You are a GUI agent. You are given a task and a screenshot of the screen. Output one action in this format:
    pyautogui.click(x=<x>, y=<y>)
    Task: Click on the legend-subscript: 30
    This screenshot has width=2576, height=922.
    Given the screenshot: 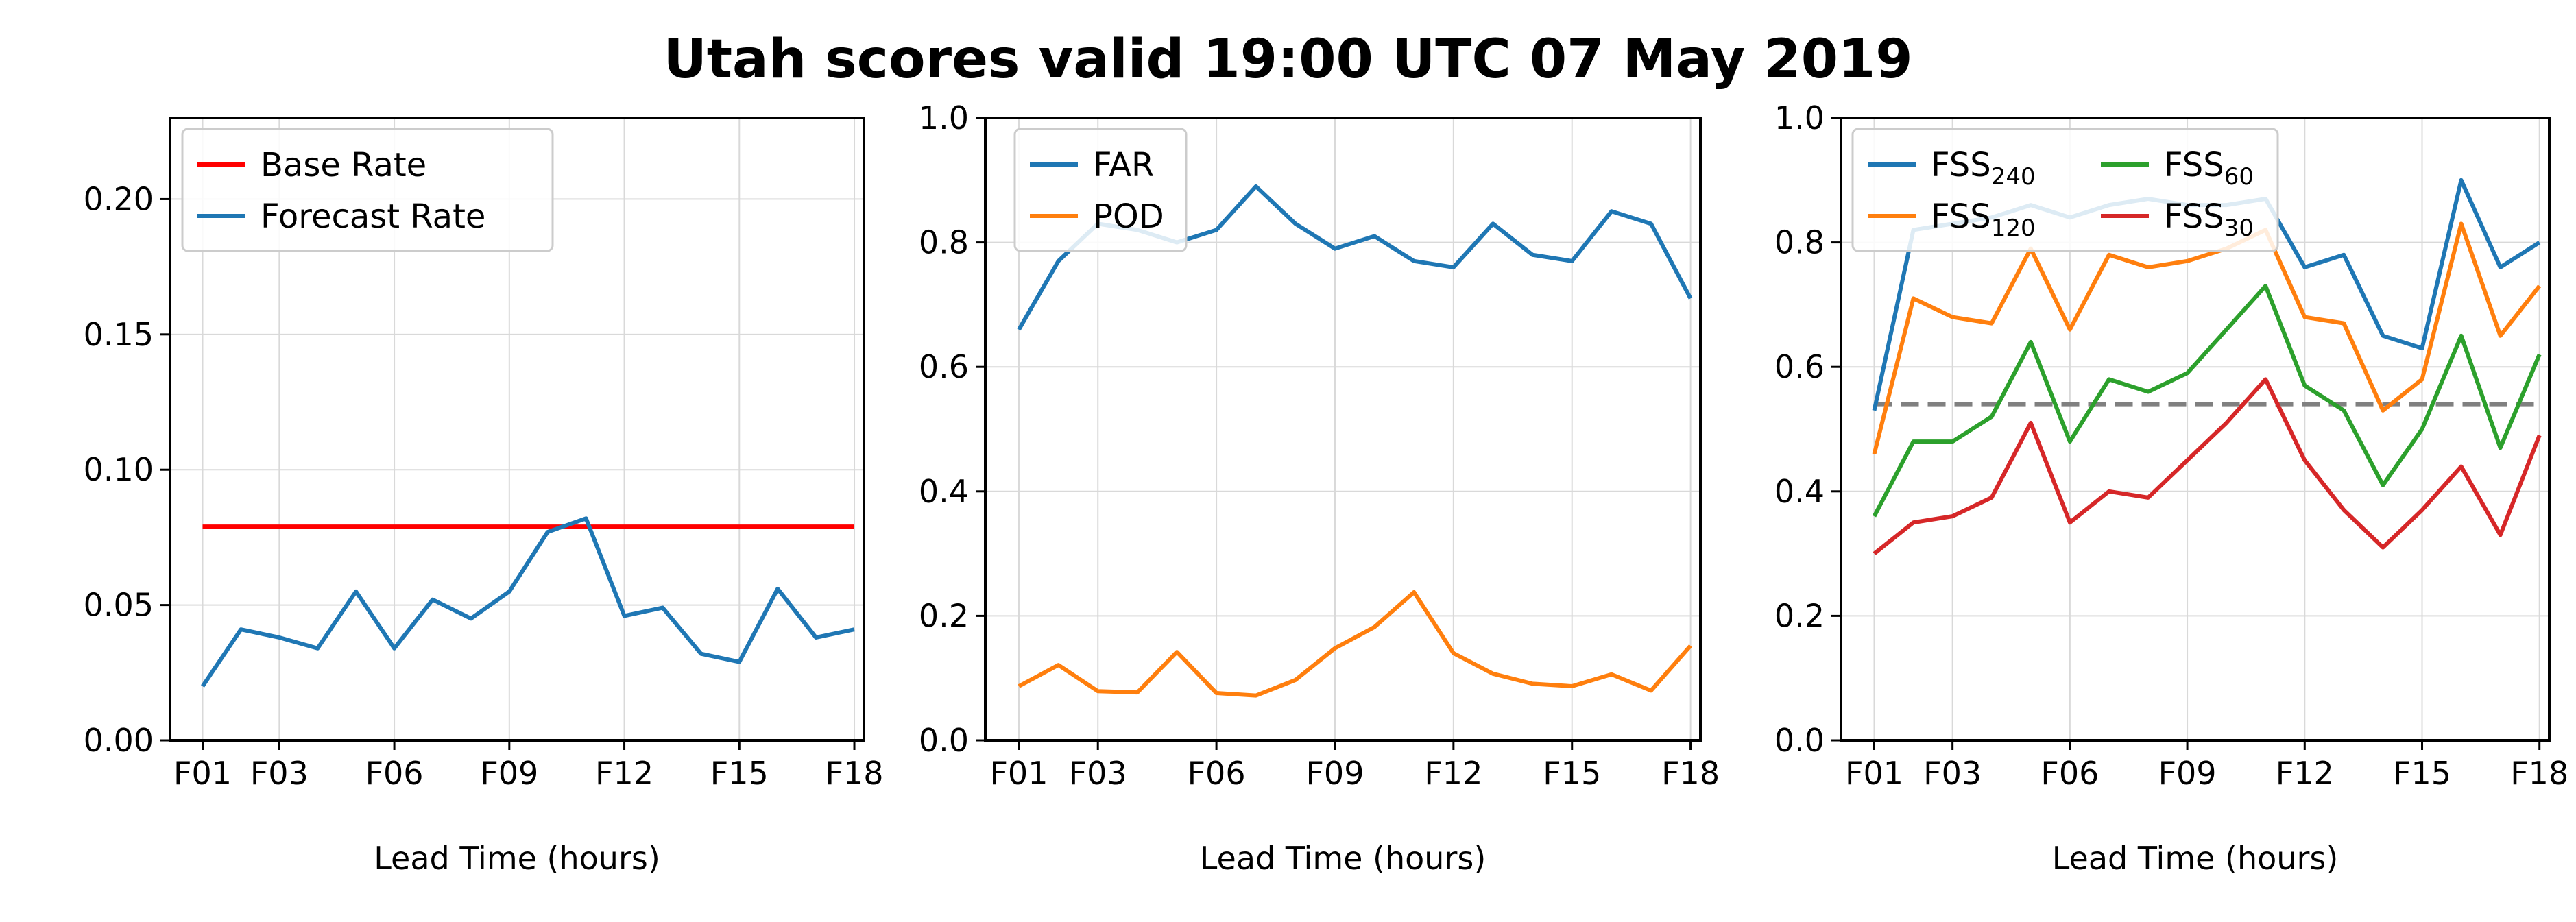 What is the action you would take?
    pyautogui.click(x=2239, y=229)
    